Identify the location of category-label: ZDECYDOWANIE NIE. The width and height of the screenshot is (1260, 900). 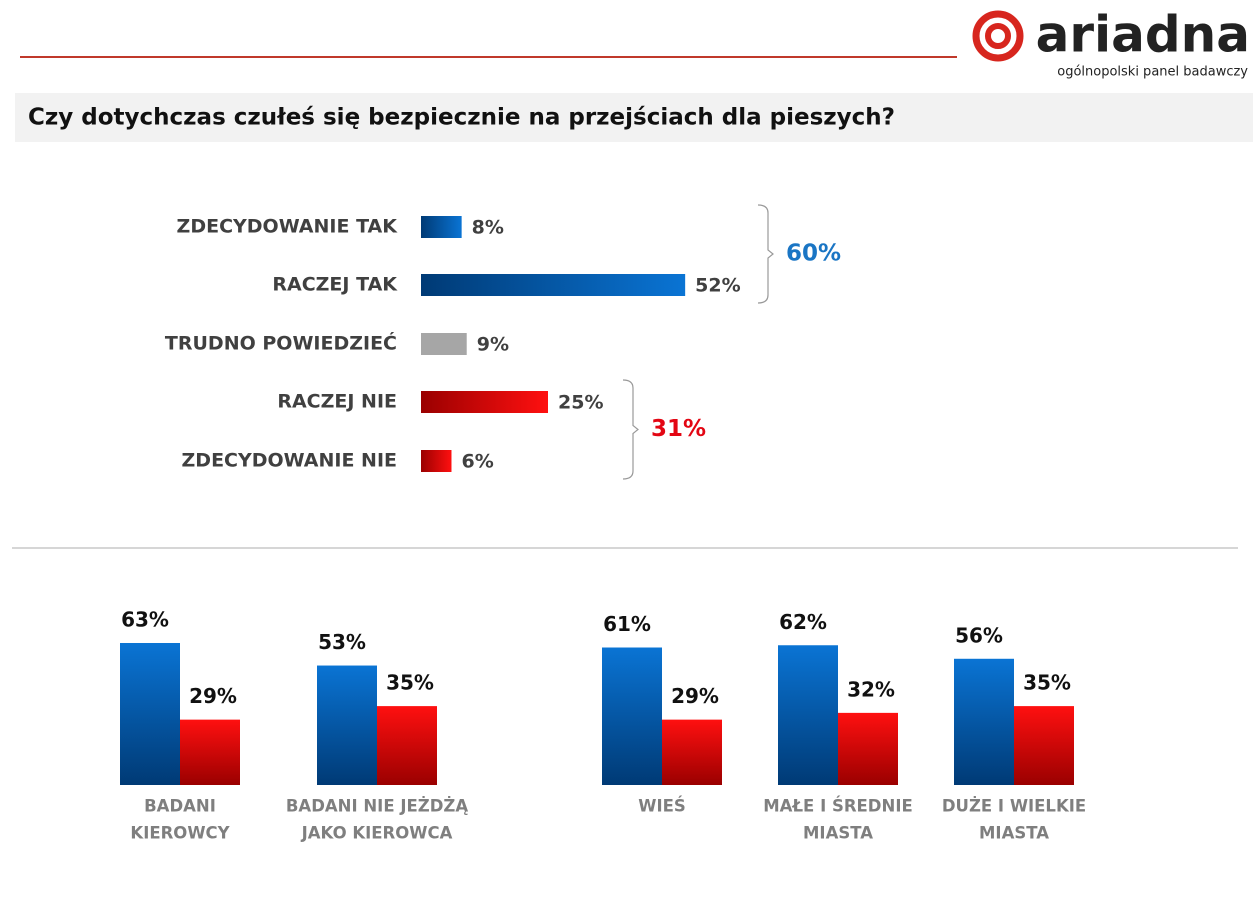
(289, 461).